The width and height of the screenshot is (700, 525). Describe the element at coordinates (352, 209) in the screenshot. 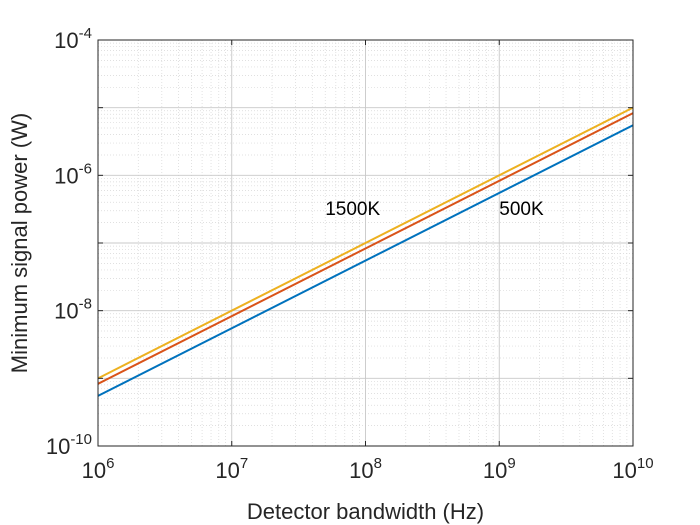

I see `annotation-1: 1500K` at that location.